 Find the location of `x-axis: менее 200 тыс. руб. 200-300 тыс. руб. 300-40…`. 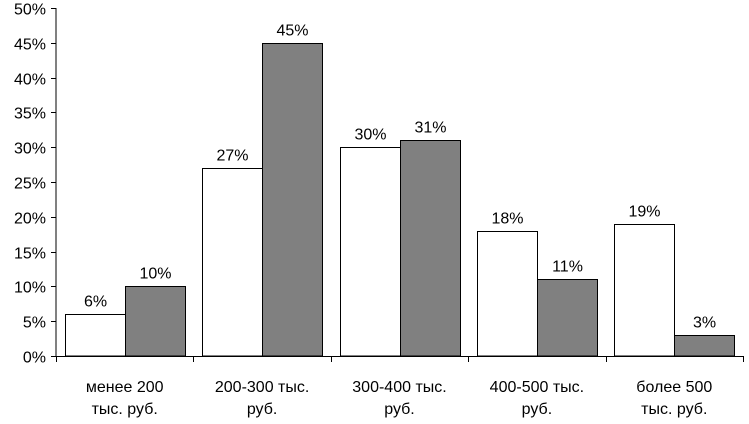

x-axis: менее 200 тыс. руб. 200-300 тыс. руб. 300-40… is located at coordinates (400, 387).